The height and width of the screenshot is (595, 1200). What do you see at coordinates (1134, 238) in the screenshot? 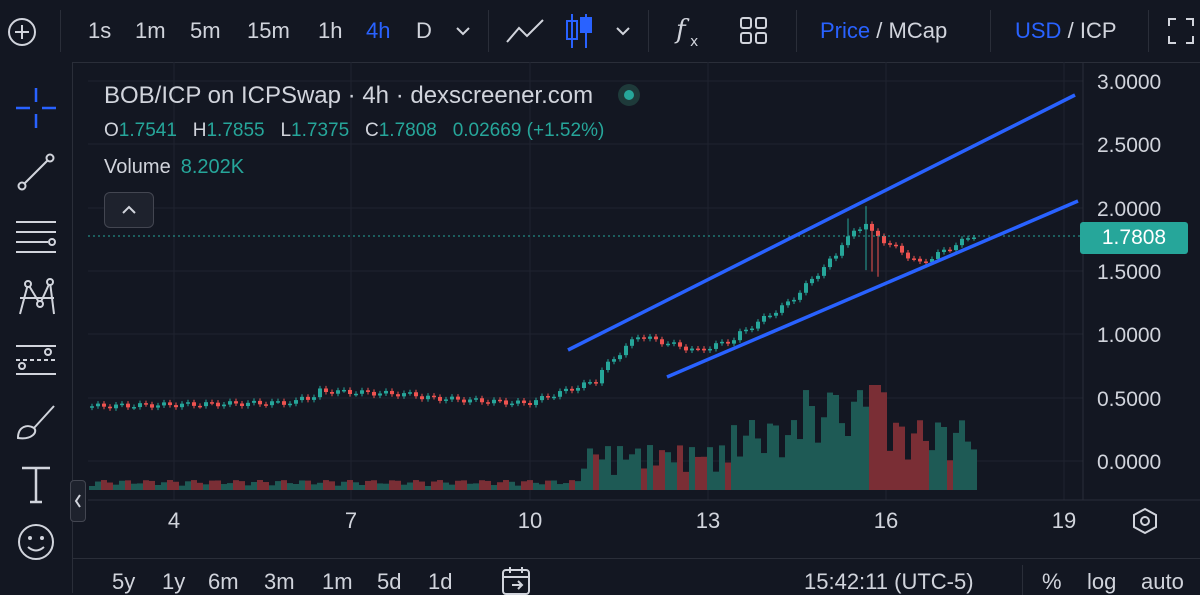
I see `last-price-tag: 1.7808` at bounding box center [1134, 238].